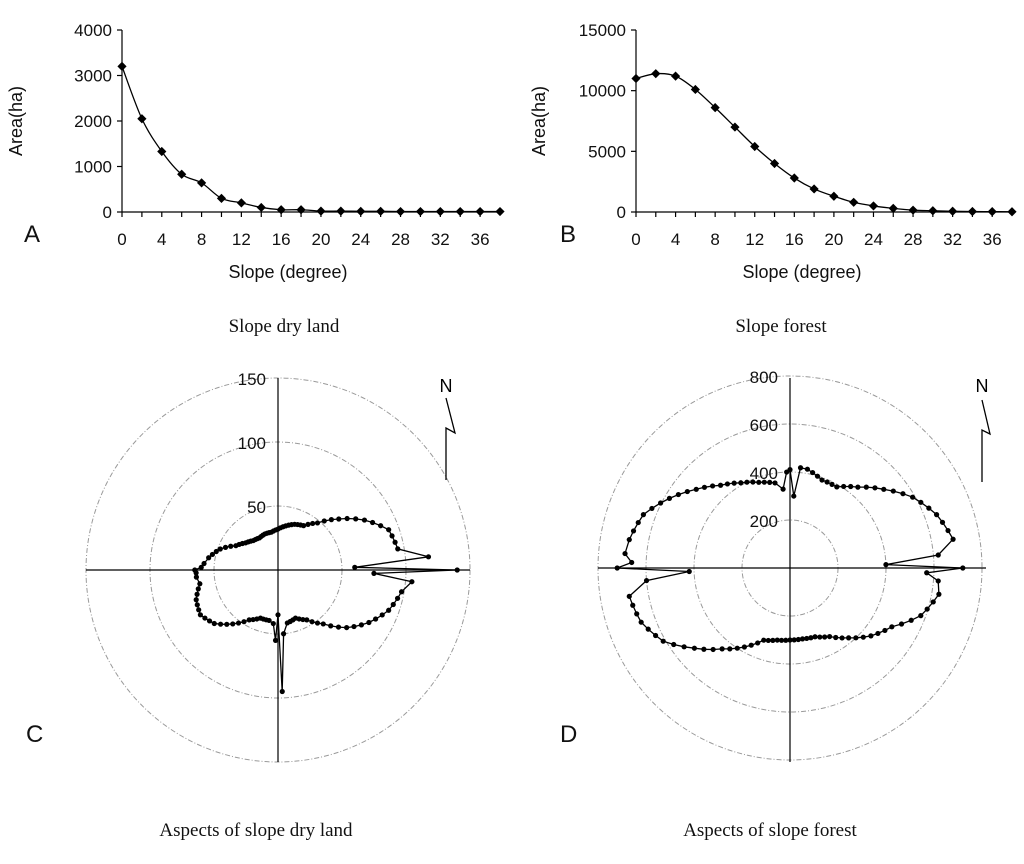 This screenshot has width=1024, height=864. Describe the element at coordinates (764, 473) in the screenshot. I see `panel-d-ring-label: 400` at that location.